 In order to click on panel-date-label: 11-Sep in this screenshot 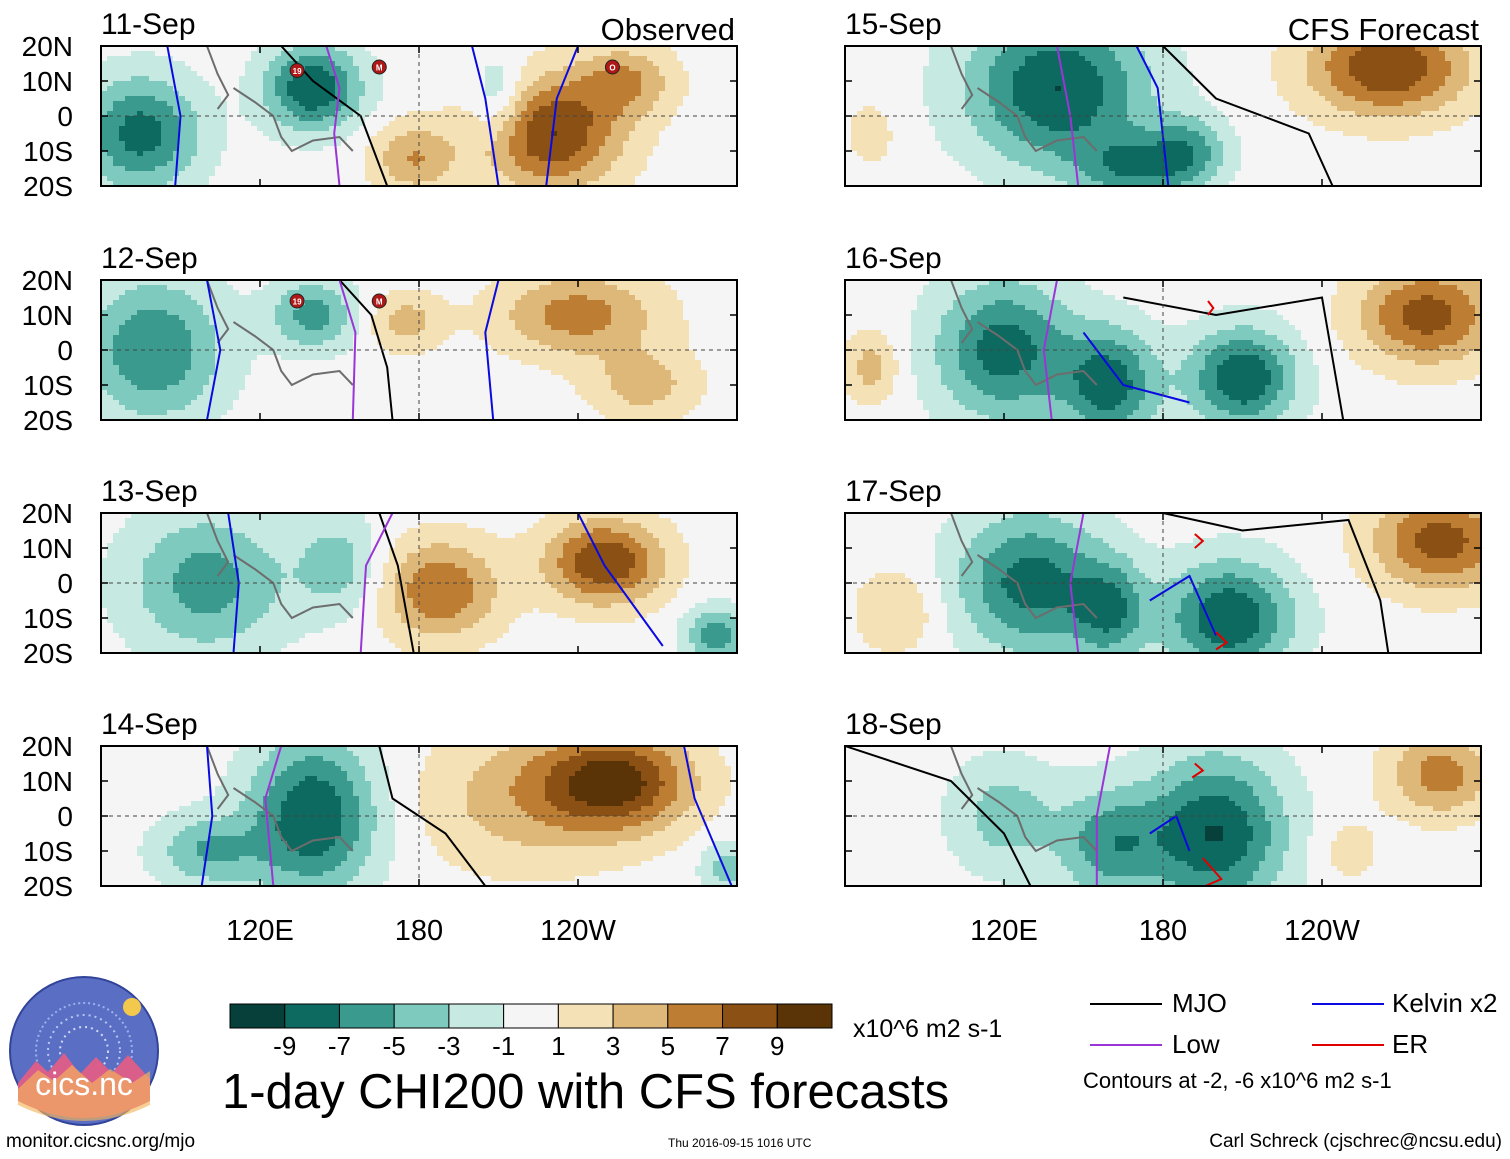, I will do `click(148, 24)`.